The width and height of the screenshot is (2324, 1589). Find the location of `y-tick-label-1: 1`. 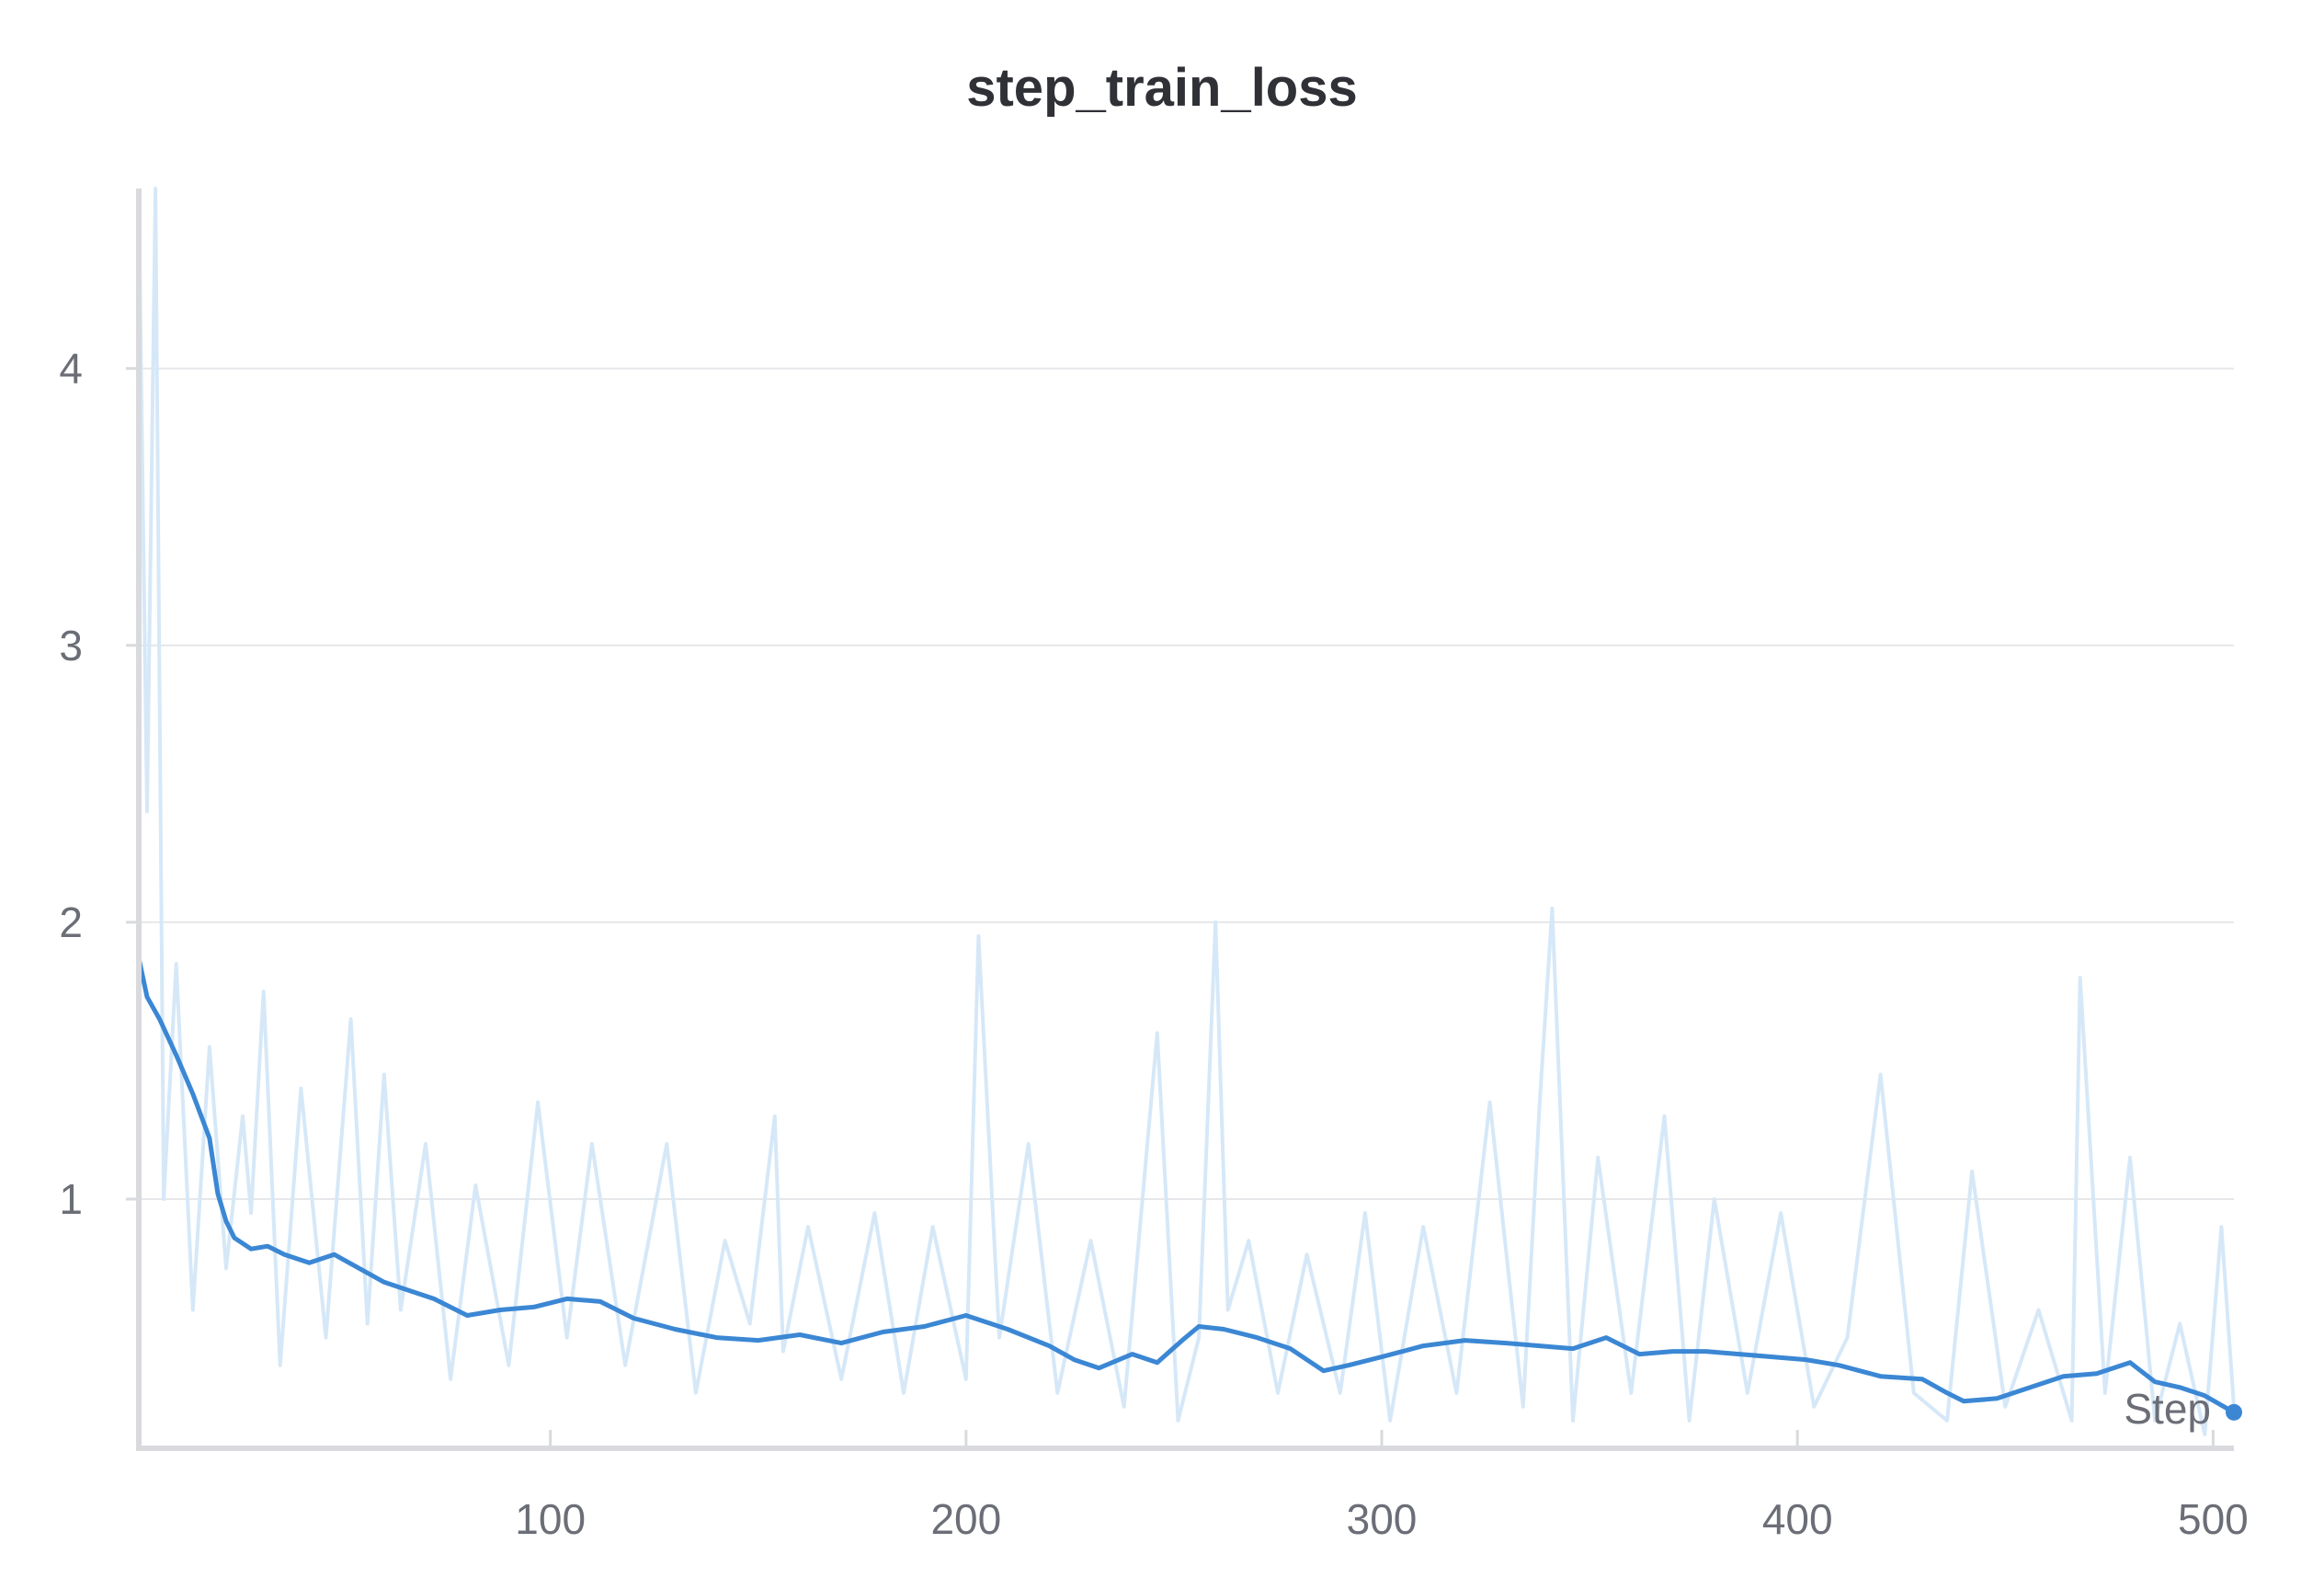

y-tick-label-1: 1 is located at coordinates (71, 1199).